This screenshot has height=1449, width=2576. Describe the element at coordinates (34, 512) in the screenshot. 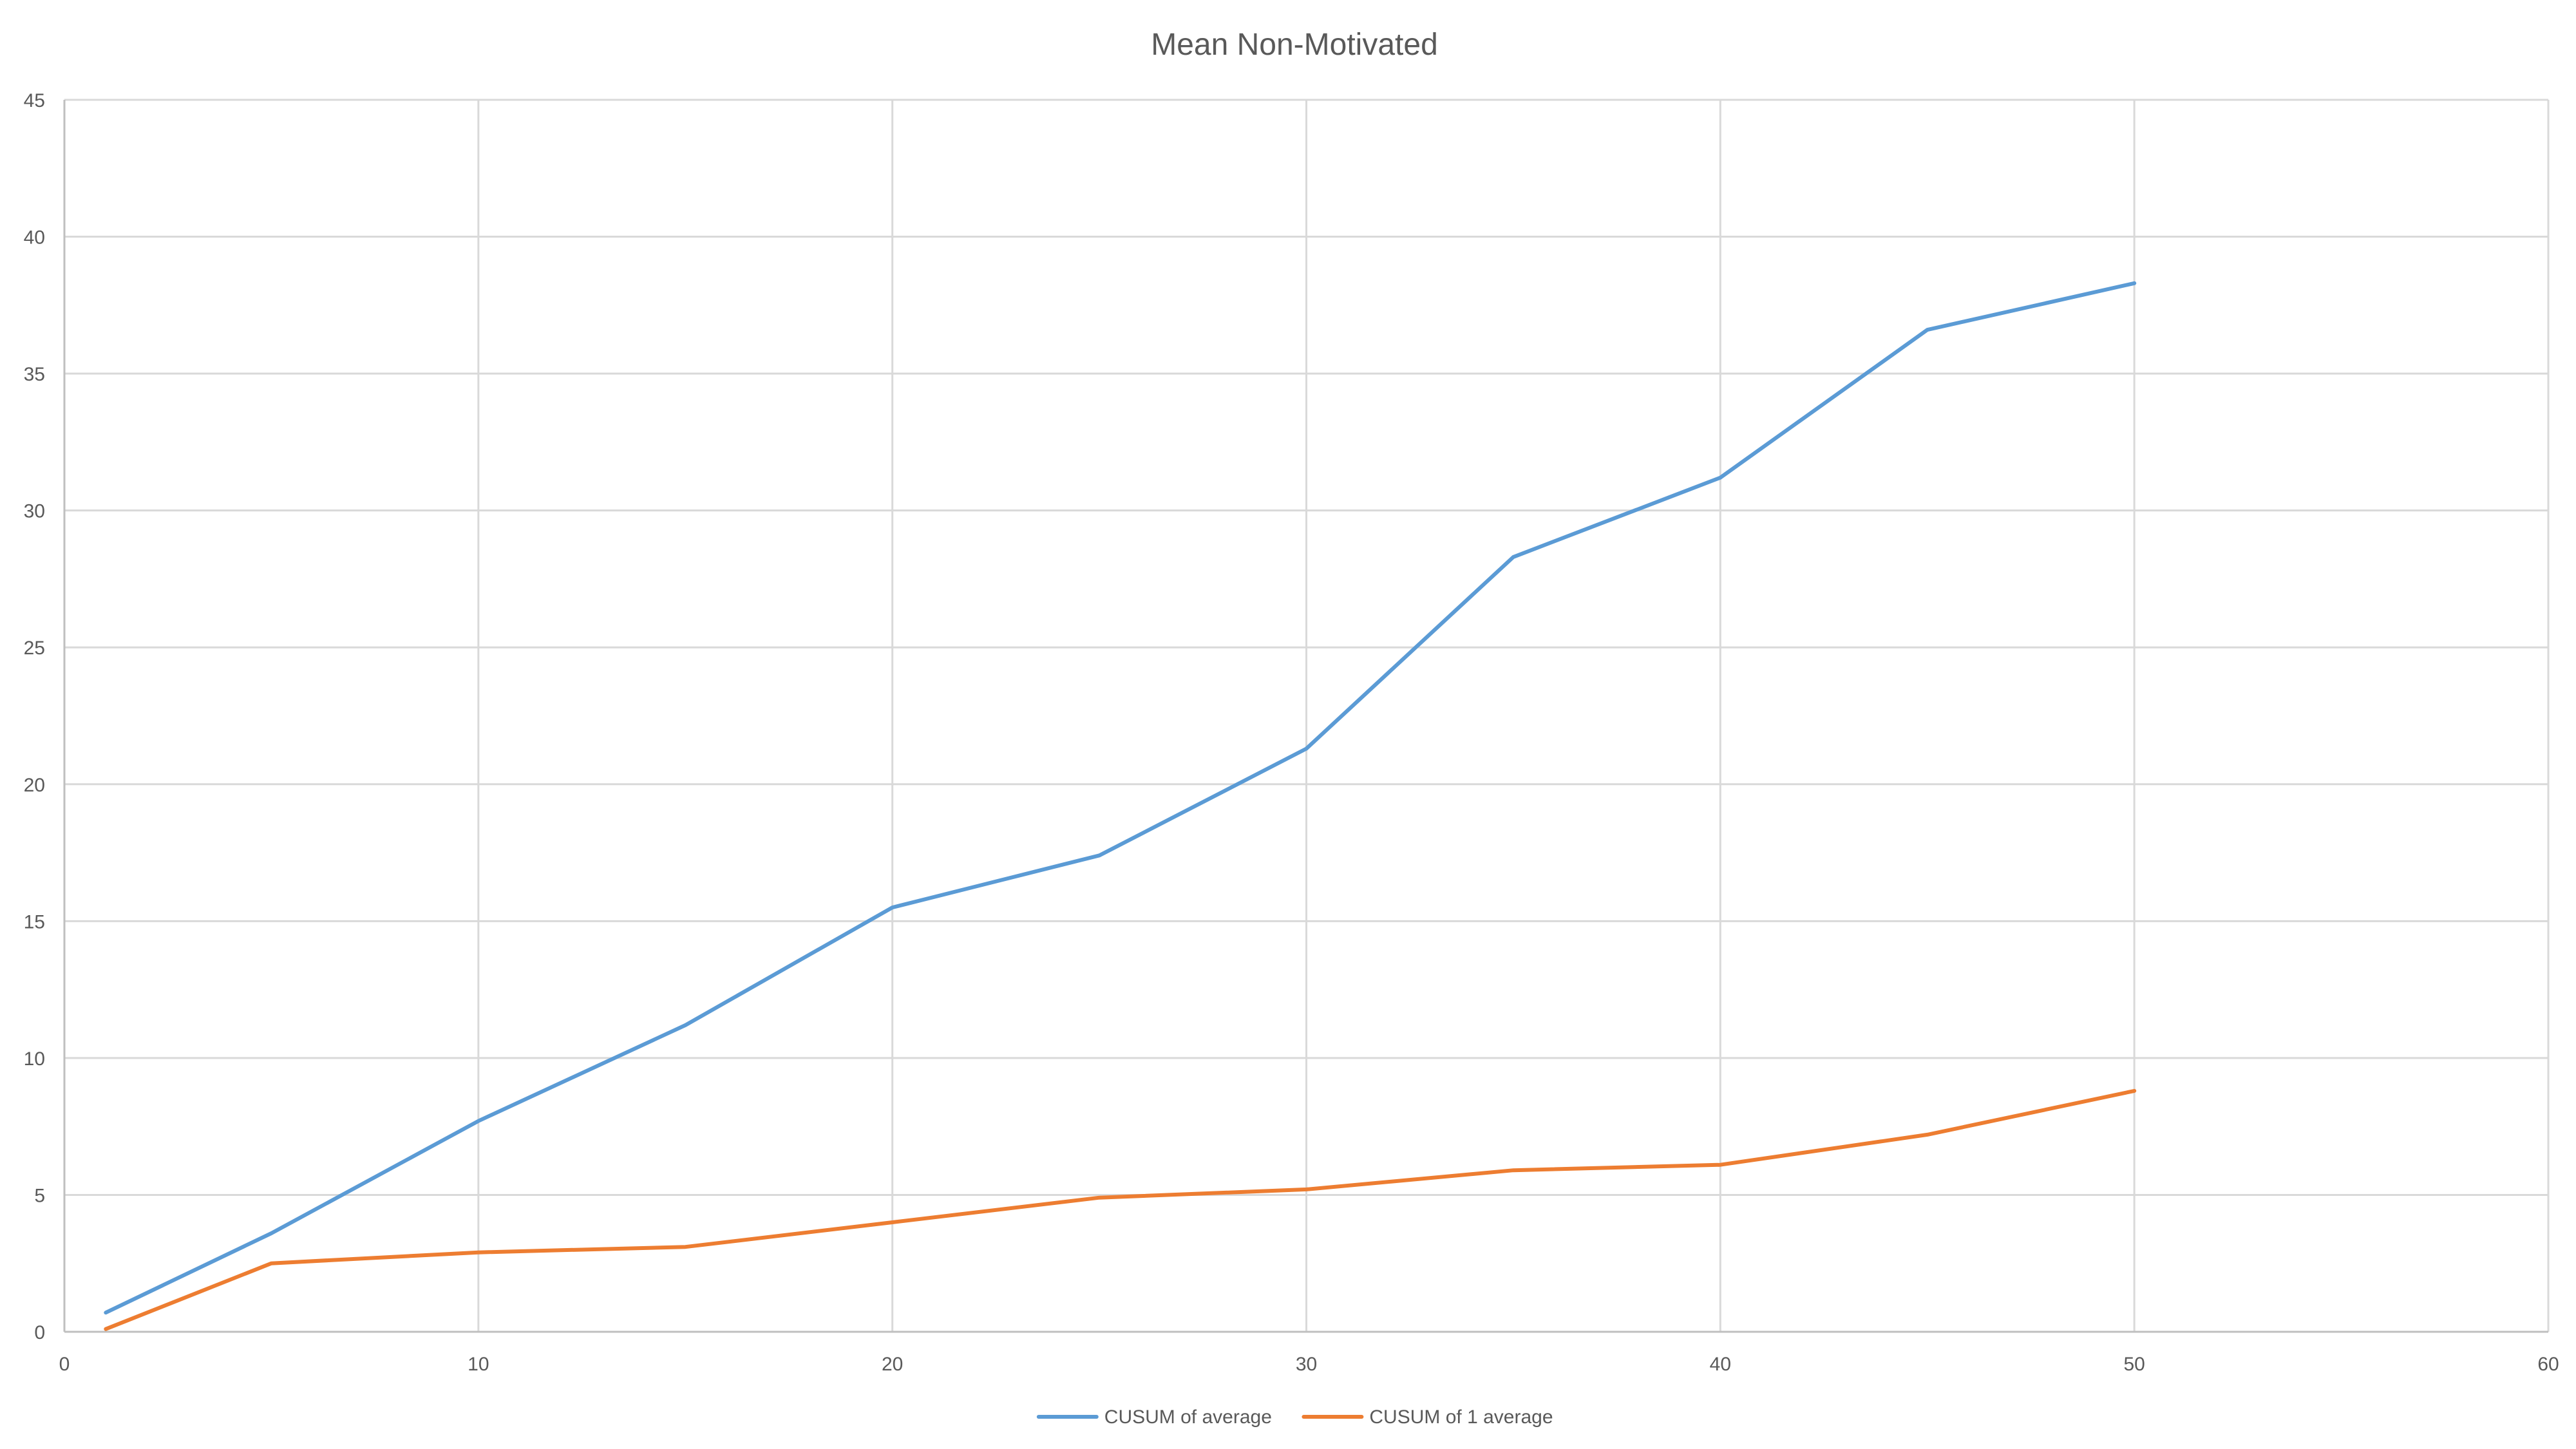

I see `y-tick-label: 30` at that location.